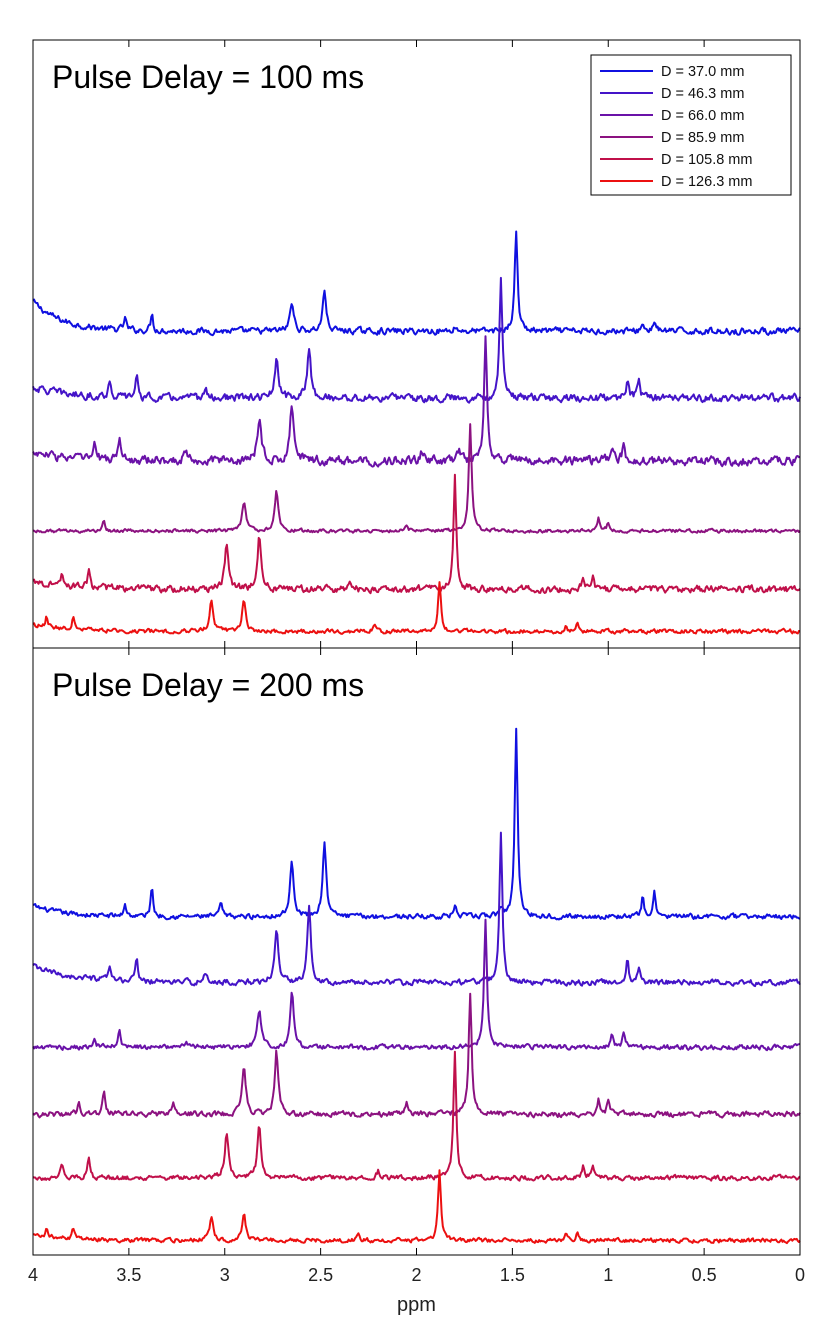  I want to click on legend-label-4: D = 85.9 mm, so click(702, 138).